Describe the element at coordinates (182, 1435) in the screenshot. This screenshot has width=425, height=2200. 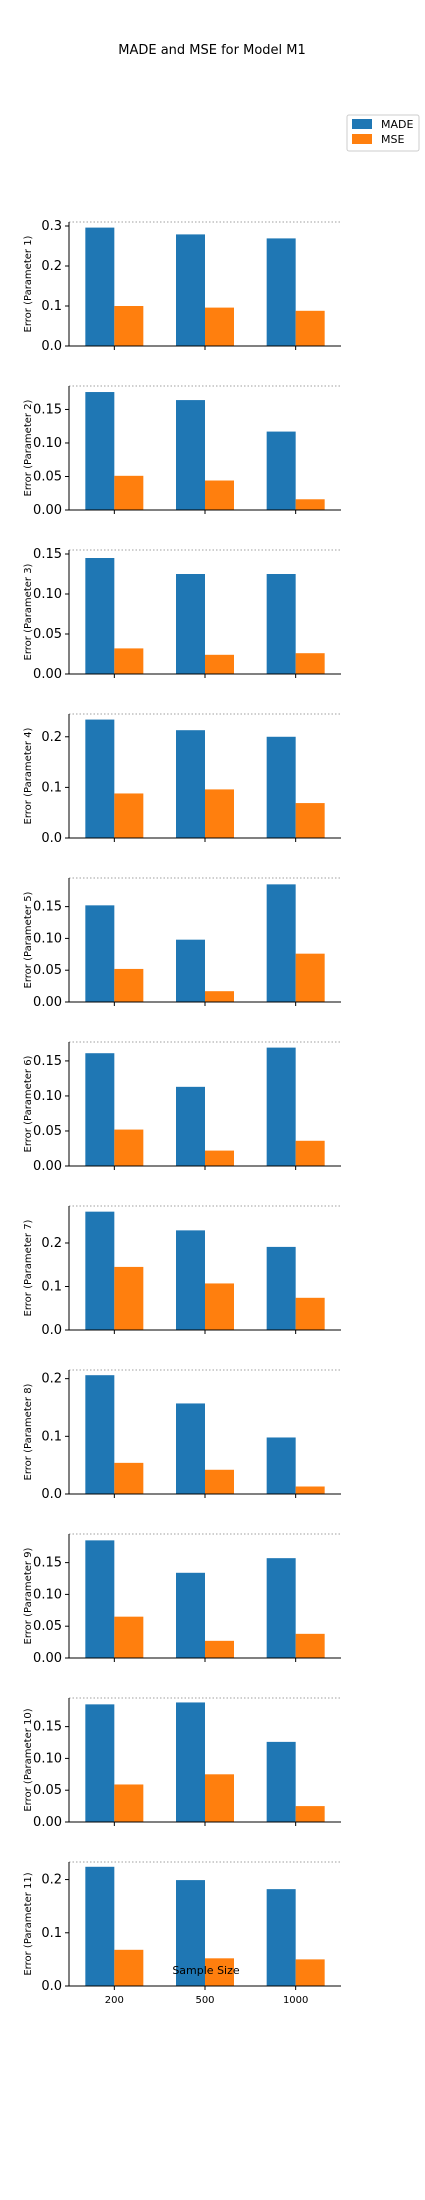
I see `panel-8: 0.0 0.1 0.2 Error (Parameter 8)` at that location.